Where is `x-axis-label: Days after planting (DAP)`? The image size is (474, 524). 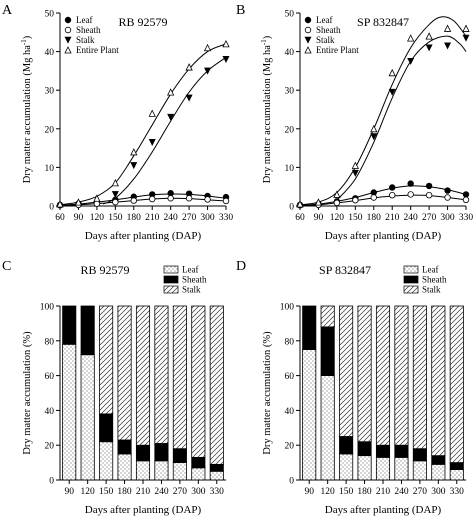
x-axis-label: Days after planting (DAP) is located at coordinates (383, 510).